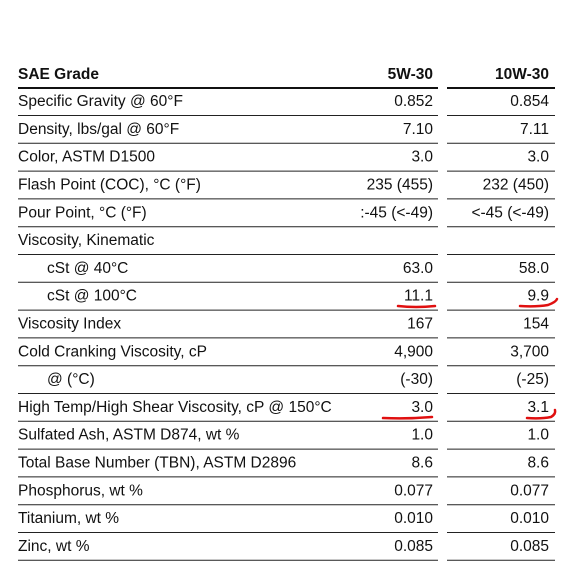 This screenshot has width=565, height=568. What do you see at coordinates (413, 101) in the screenshot?
I see `cell-value: 0.852` at bounding box center [413, 101].